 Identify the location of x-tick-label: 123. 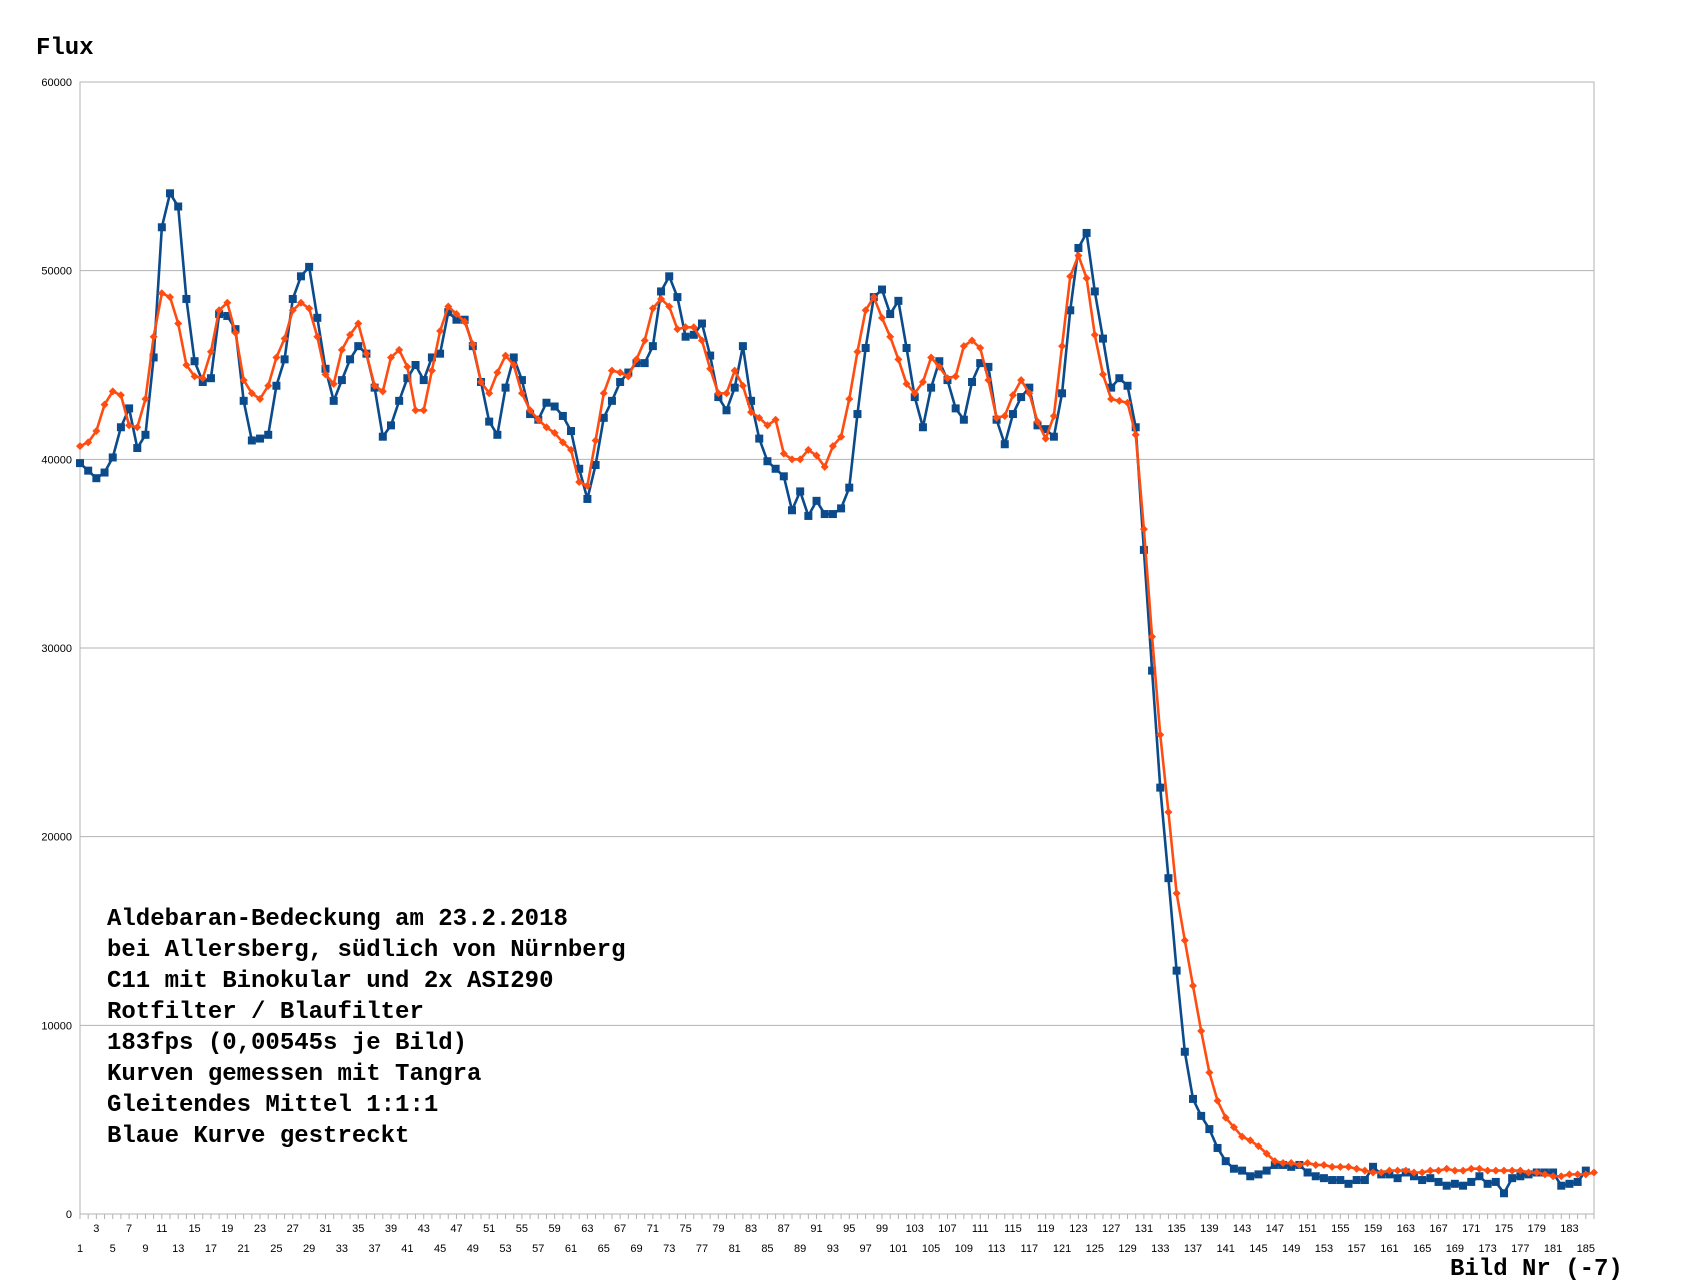
(1078, 1229).